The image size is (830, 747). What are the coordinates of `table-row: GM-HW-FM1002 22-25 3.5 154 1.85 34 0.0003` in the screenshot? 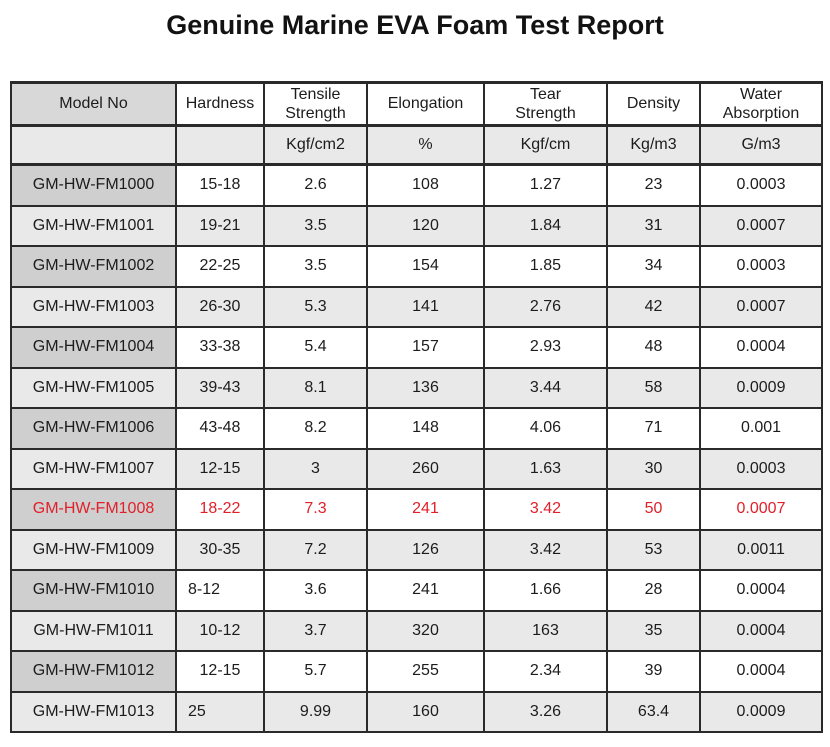 It's located at (416, 266).